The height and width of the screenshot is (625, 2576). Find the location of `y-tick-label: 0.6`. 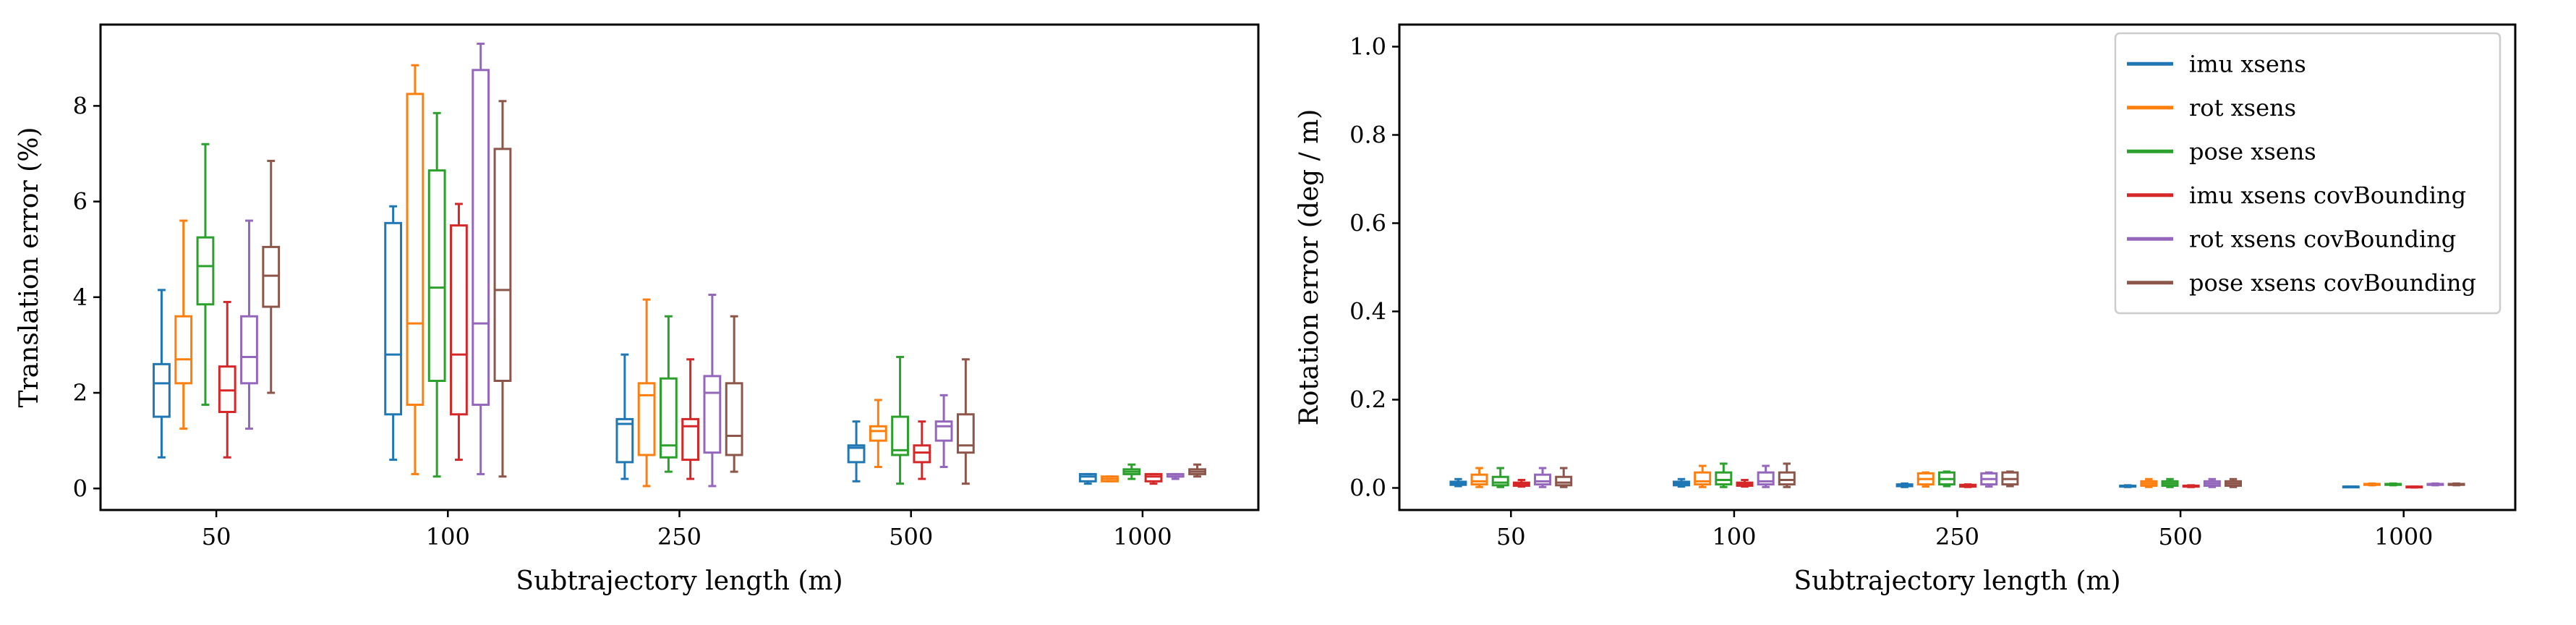

y-tick-label: 0.6 is located at coordinates (1368, 224).